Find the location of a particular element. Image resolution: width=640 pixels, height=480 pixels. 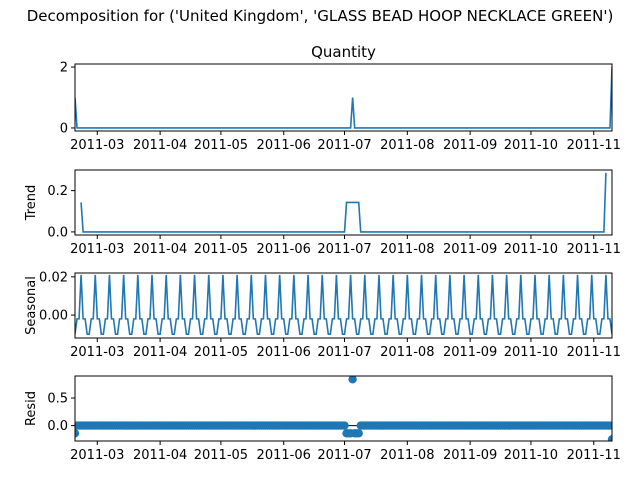

resid-xtick-label: 2011-08 is located at coordinates (407, 455).